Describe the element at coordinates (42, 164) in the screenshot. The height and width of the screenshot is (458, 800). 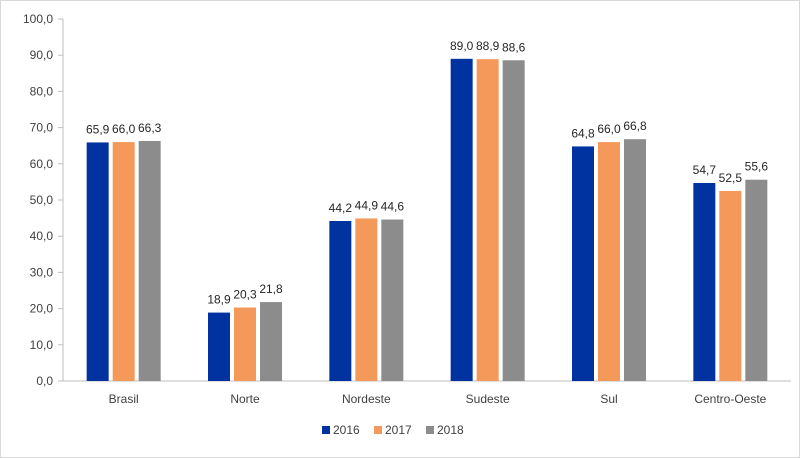
I see `y-tick-label: 60,0` at that location.